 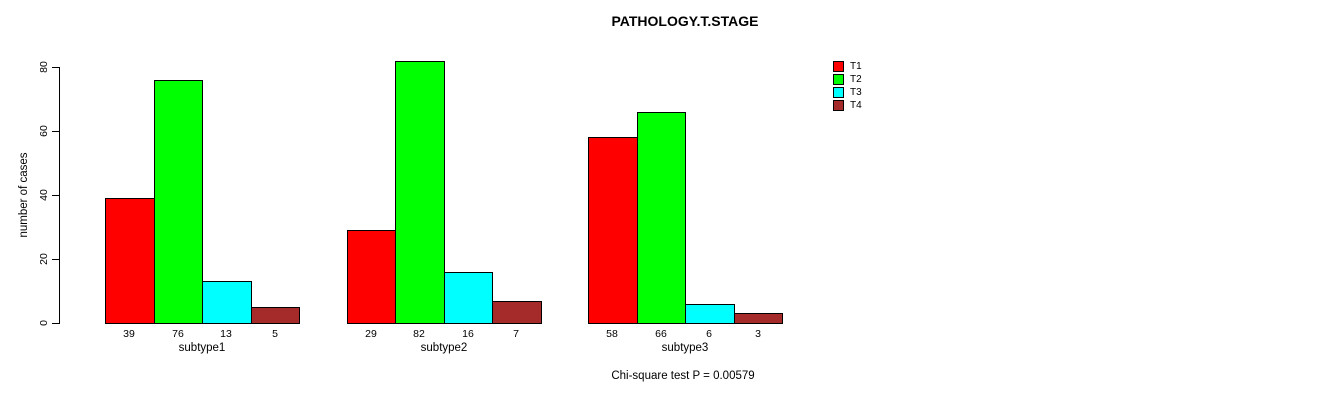 What do you see at coordinates (847, 79) in the screenshot?
I see `legend-item-T2: T2` at bounding box center [847, 79].